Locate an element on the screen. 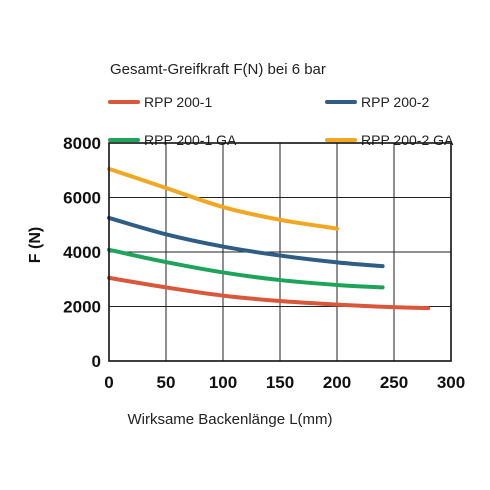  x-tick-label: 200 is located at coordinates (337, 382).